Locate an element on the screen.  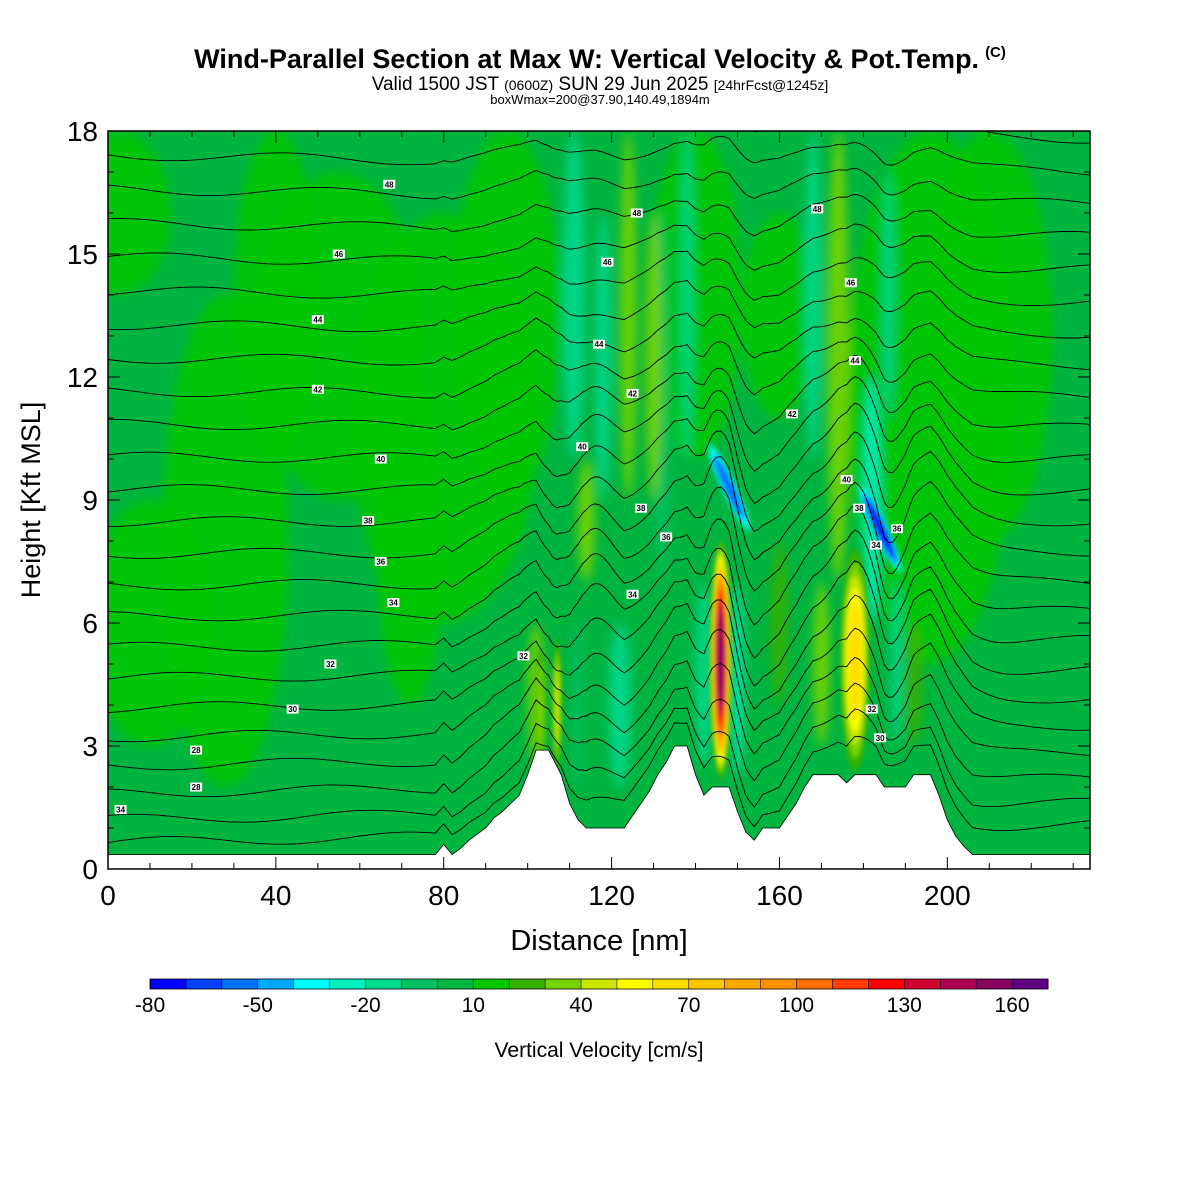
theta-label: 44 is located at coordinates (317, 320).